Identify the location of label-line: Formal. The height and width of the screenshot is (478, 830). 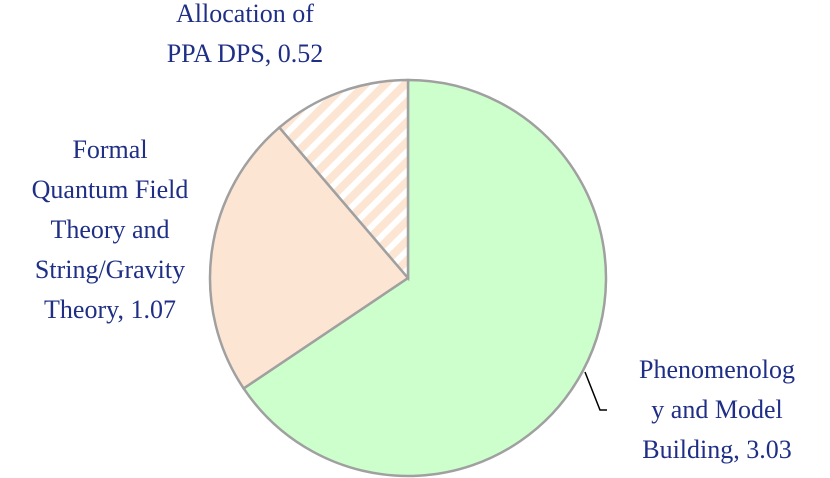
(109, 149).